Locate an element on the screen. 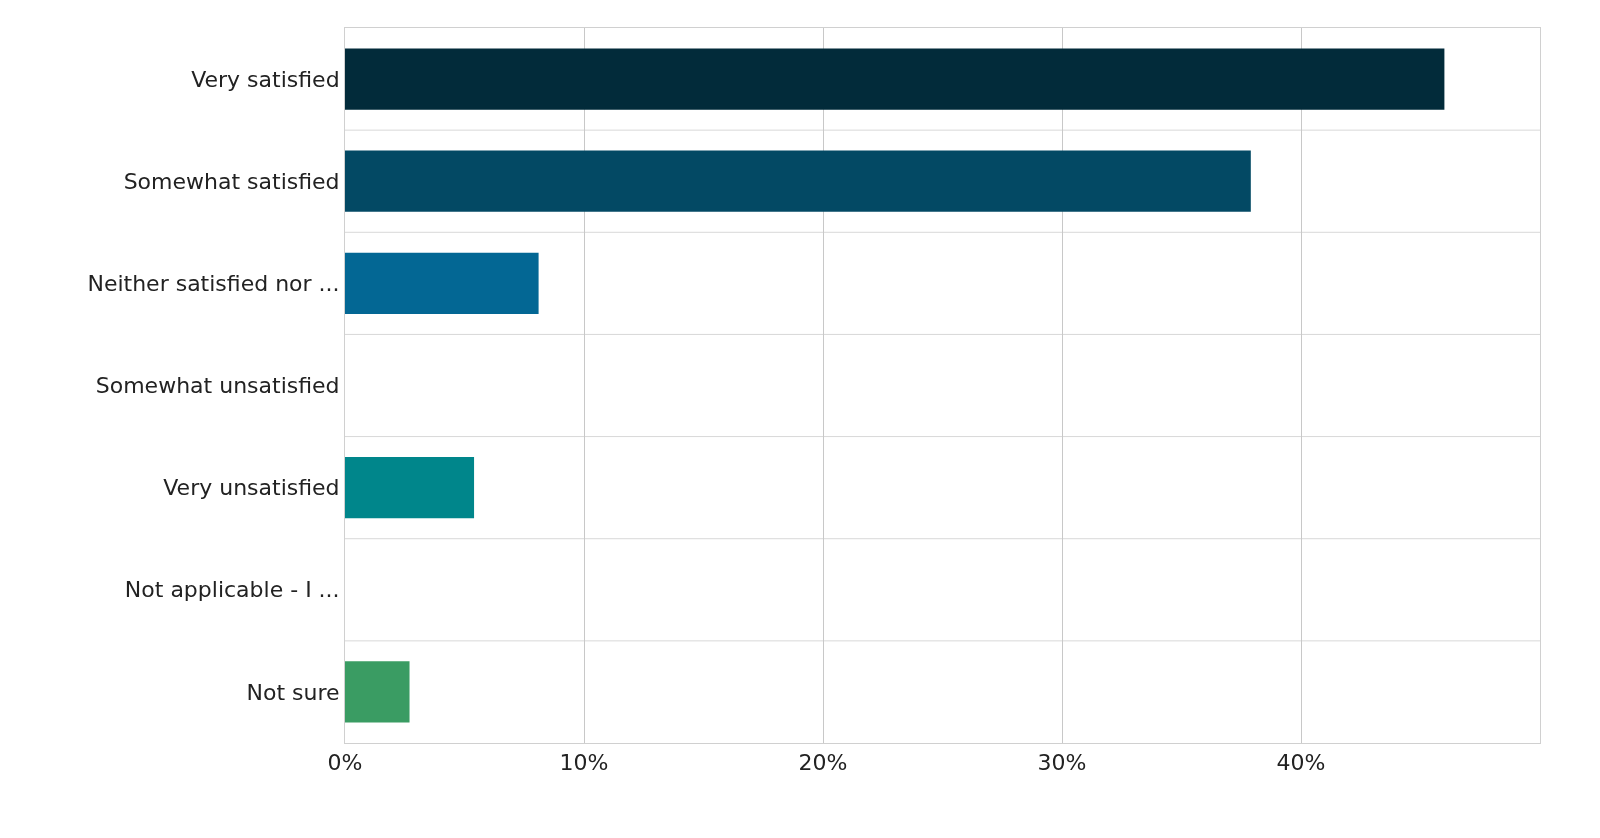 Image resolution: width=1600 pixels, height=838 pixels. x-tick-label: 0% is located at coordinates (345, 763).